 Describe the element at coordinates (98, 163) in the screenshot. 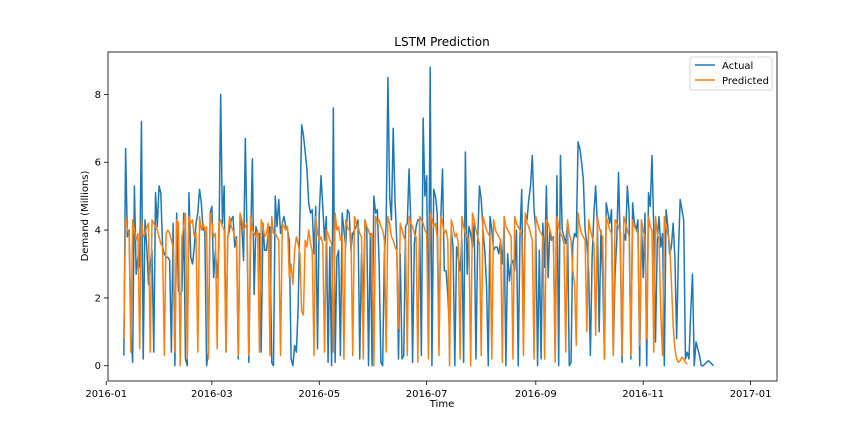

I see `y-tick-label: 6` at that location.